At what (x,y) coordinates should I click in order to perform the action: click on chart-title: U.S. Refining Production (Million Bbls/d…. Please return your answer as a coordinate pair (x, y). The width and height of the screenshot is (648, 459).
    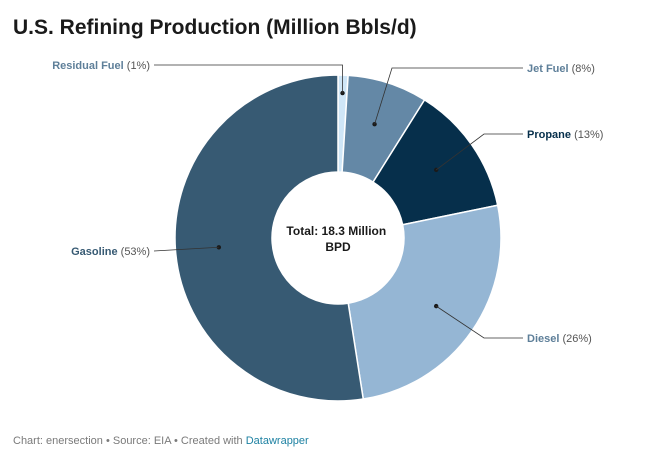
    Looking at the image, I should click on (215, 27).